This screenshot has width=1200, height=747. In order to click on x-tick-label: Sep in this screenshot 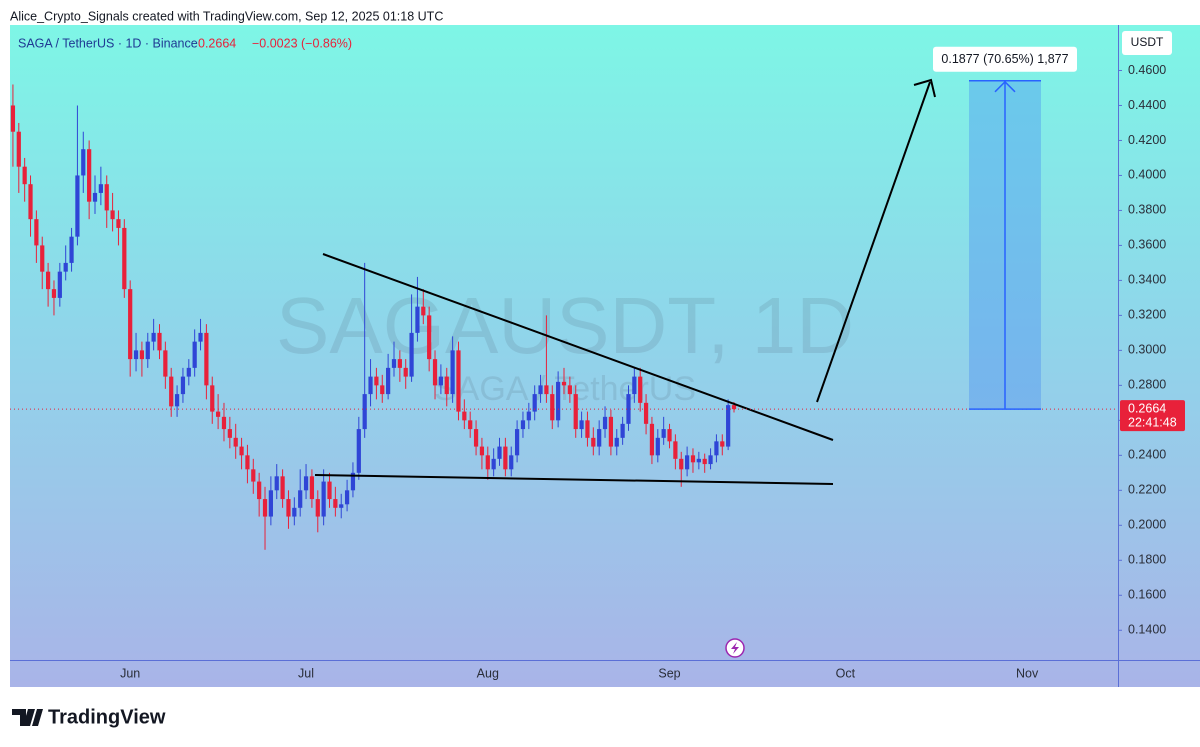, I will do `click(669, 673)`.